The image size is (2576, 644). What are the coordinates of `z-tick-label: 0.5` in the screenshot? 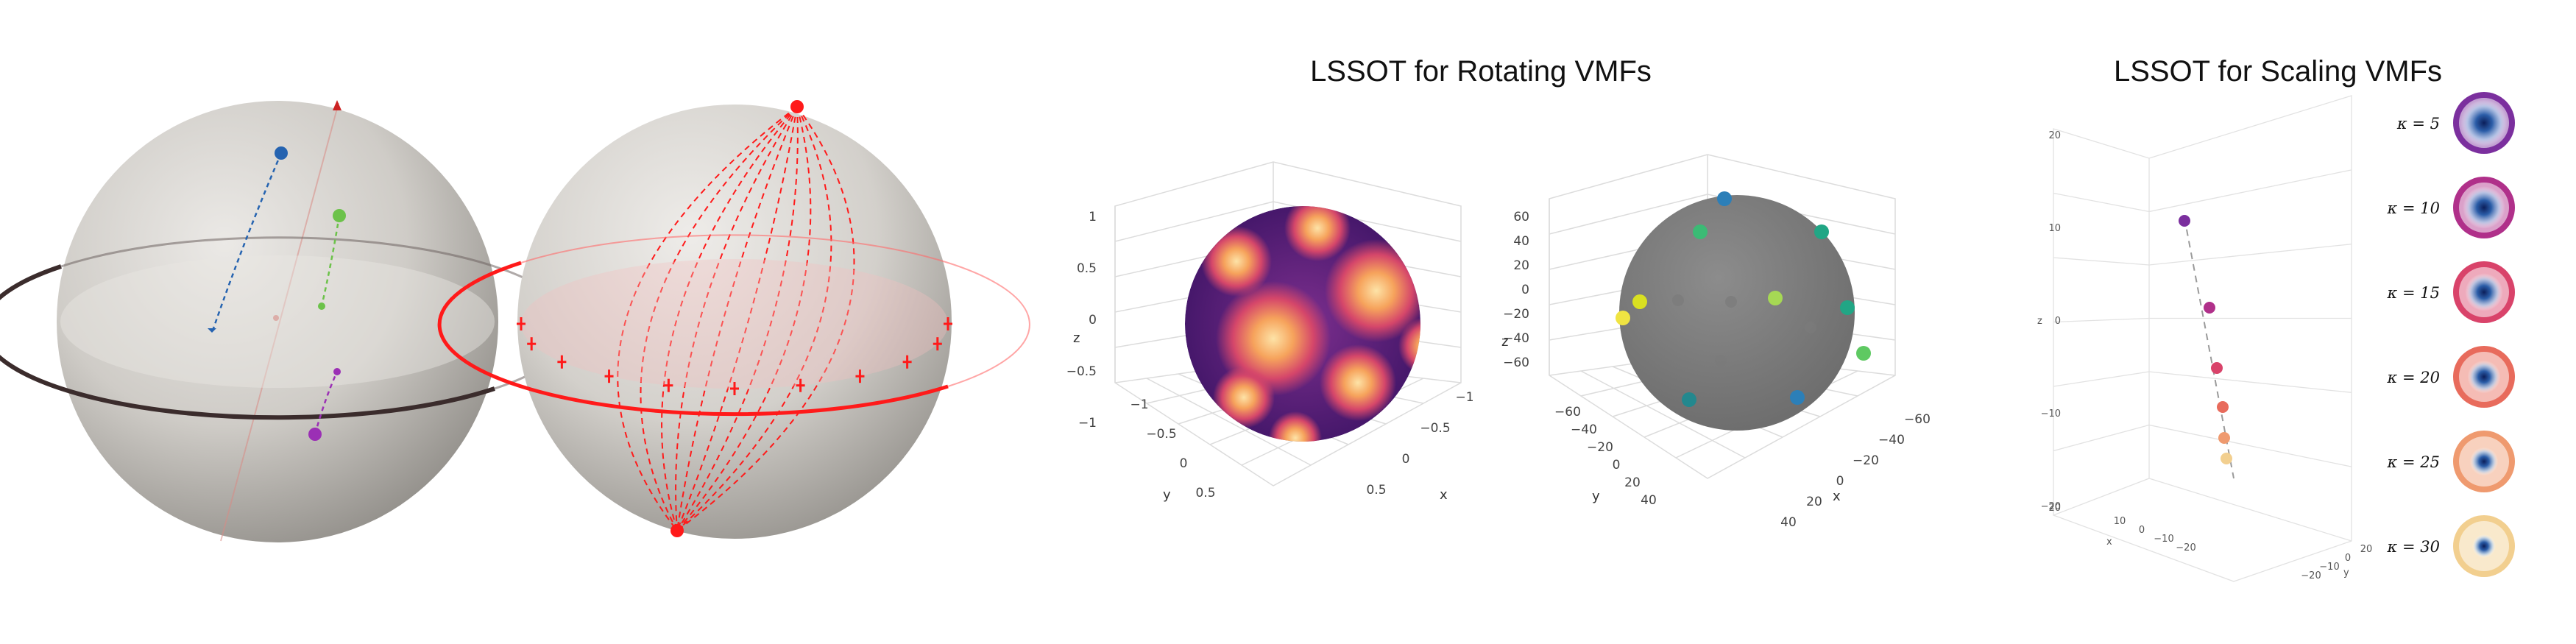 It's located at (1087, 268).